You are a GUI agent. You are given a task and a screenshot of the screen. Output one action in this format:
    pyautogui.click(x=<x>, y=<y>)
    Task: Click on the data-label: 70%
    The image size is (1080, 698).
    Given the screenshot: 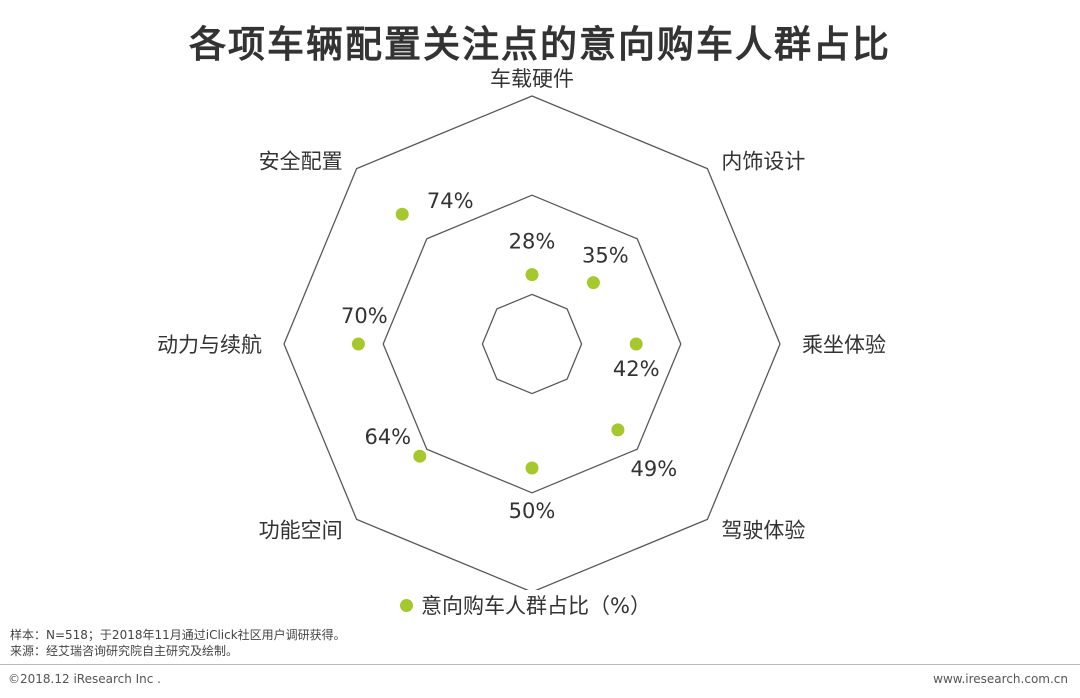 What is the action you would take?
    pyautogui.click(x=364, y=316)
    